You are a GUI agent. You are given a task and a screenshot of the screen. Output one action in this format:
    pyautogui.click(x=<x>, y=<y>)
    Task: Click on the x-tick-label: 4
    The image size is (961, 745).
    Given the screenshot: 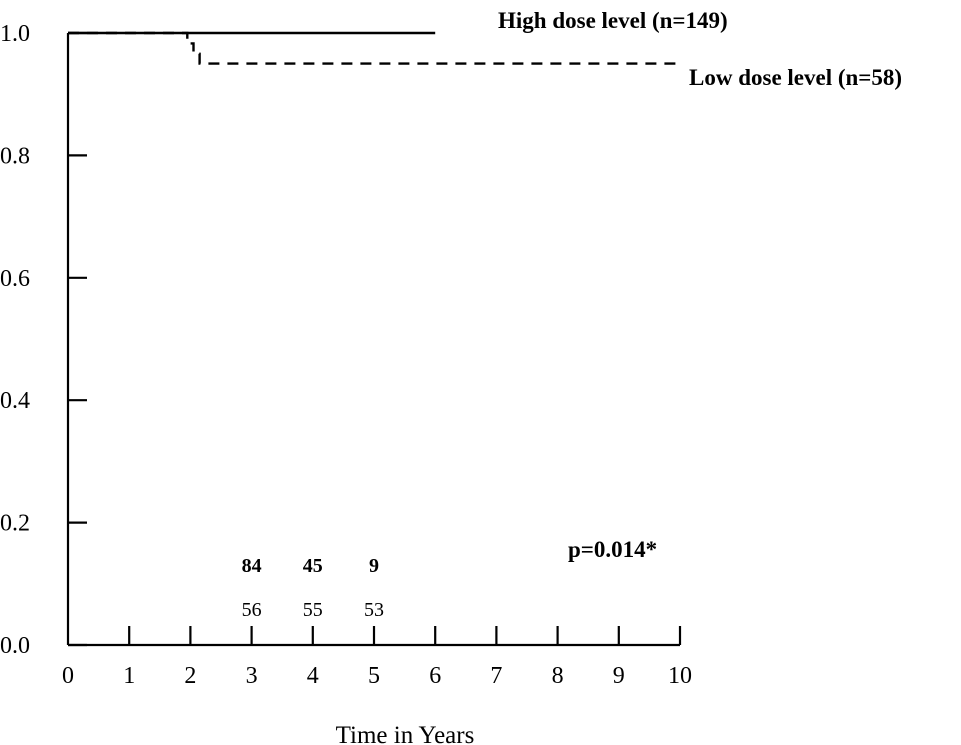 What is the action you would take?
    pyautogui.click(x=313, y=676)
    